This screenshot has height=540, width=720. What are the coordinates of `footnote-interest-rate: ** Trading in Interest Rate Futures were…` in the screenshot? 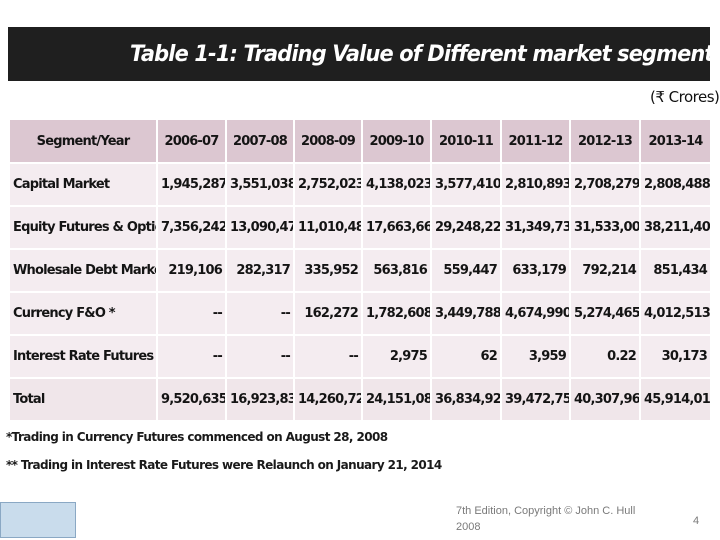 It's located at (224, 465).